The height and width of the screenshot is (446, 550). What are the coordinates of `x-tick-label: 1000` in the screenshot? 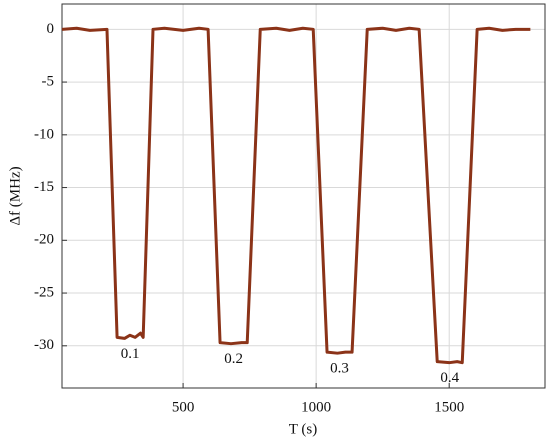 It's located at (316, 407).